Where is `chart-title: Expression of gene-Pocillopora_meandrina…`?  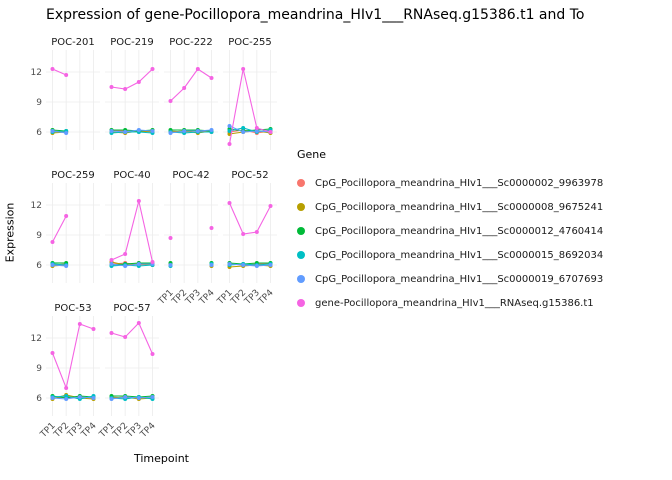
chart-title: Expression of gene-Pocillopora_meandrina… is located at coordinates (315, 15).